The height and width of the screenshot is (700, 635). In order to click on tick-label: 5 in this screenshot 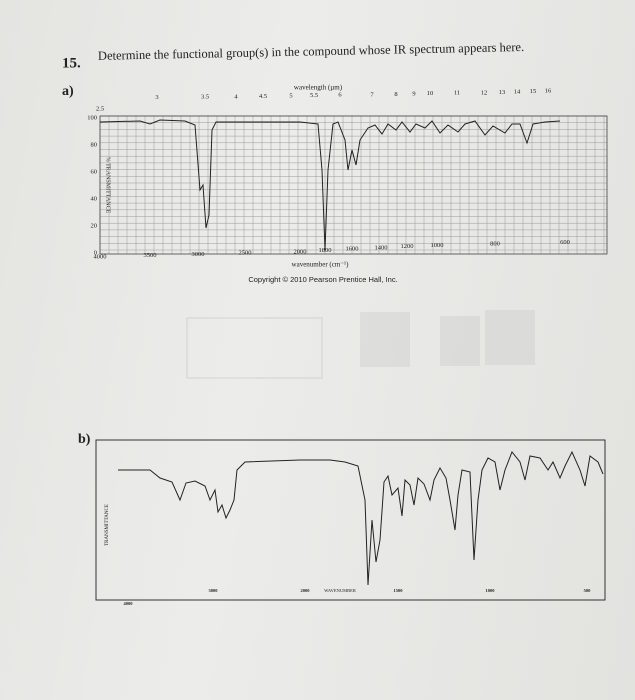, I will do `click(290, 95)`.